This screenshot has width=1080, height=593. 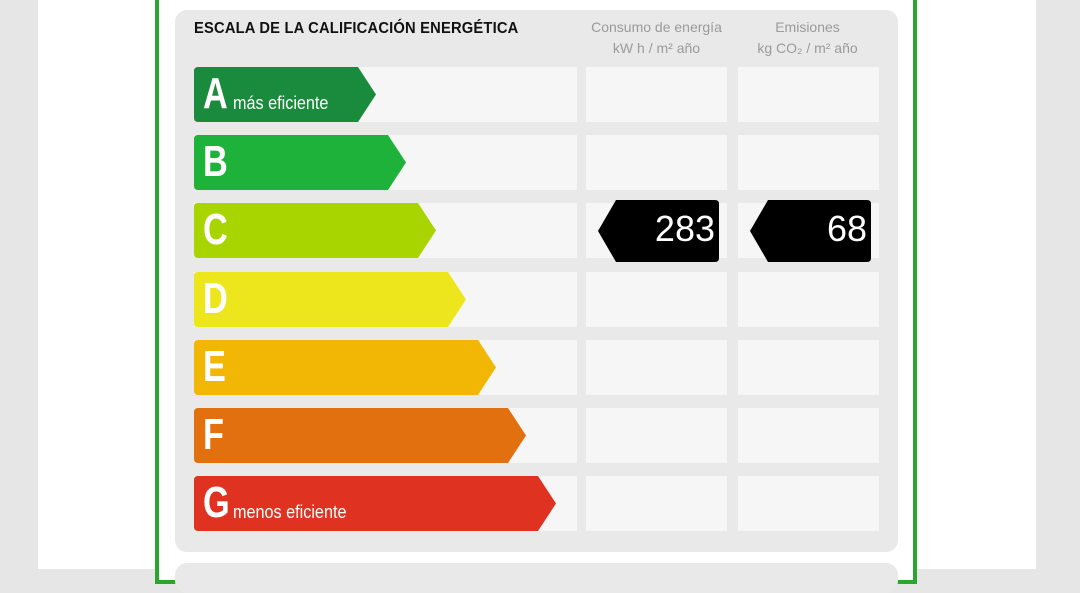 I want to click on grade-letter: A, so click(x=215, y=93).